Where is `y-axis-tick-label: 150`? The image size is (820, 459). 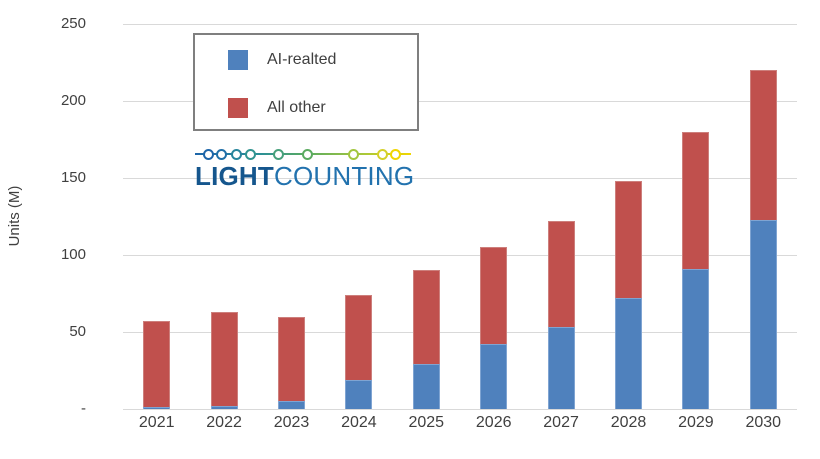
y-axis-tick-label: 150 is located at coordinates (73, 177).